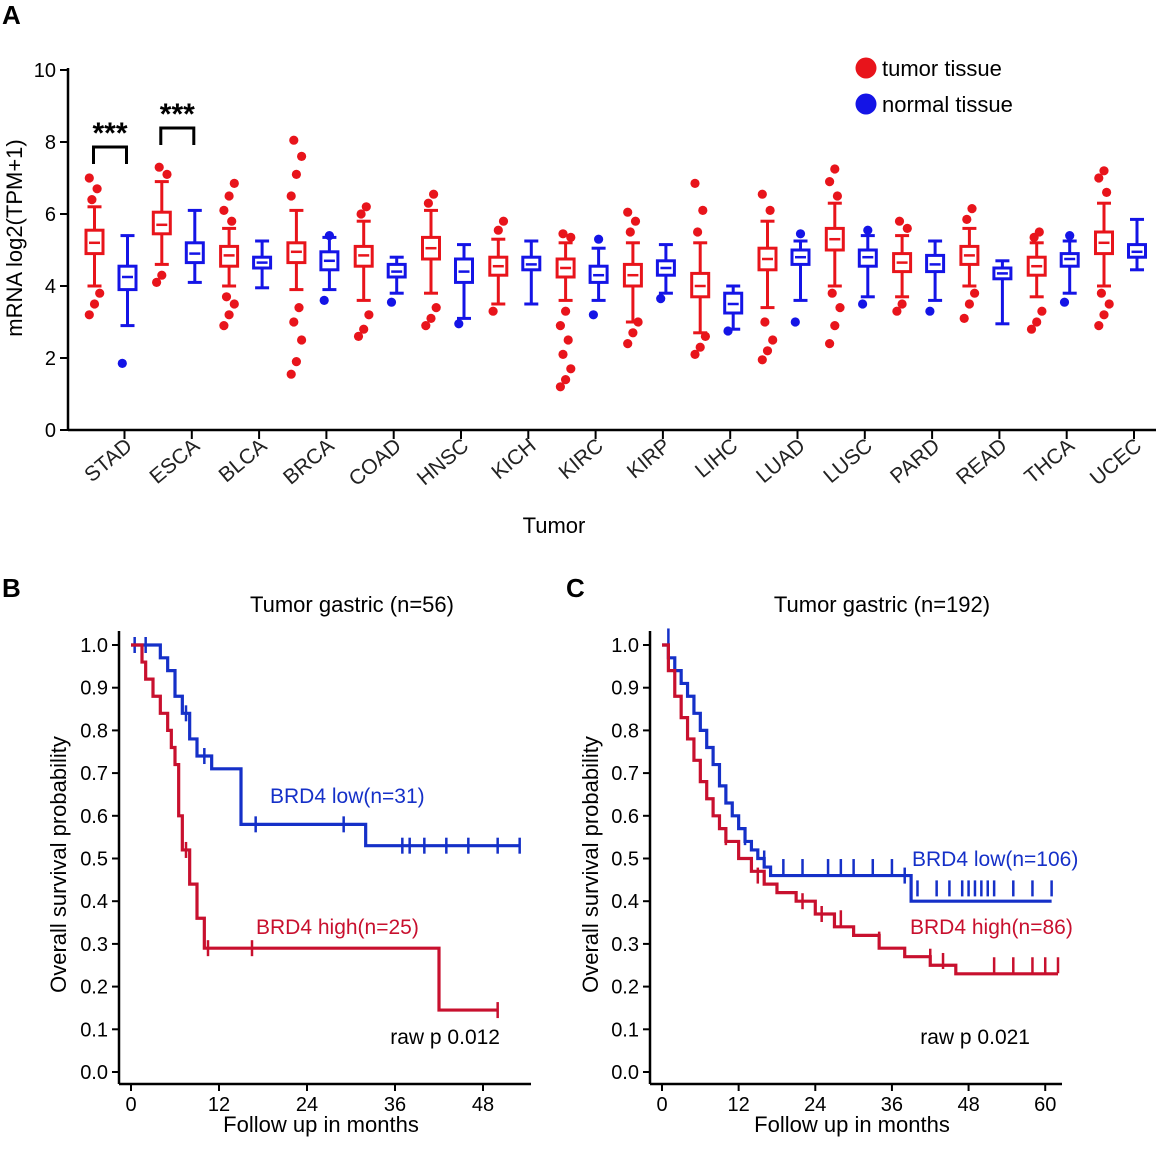 This screenshot has width=1156, height=1151. I want to click on p-value: raw p 0.012, so click(445, 1037).